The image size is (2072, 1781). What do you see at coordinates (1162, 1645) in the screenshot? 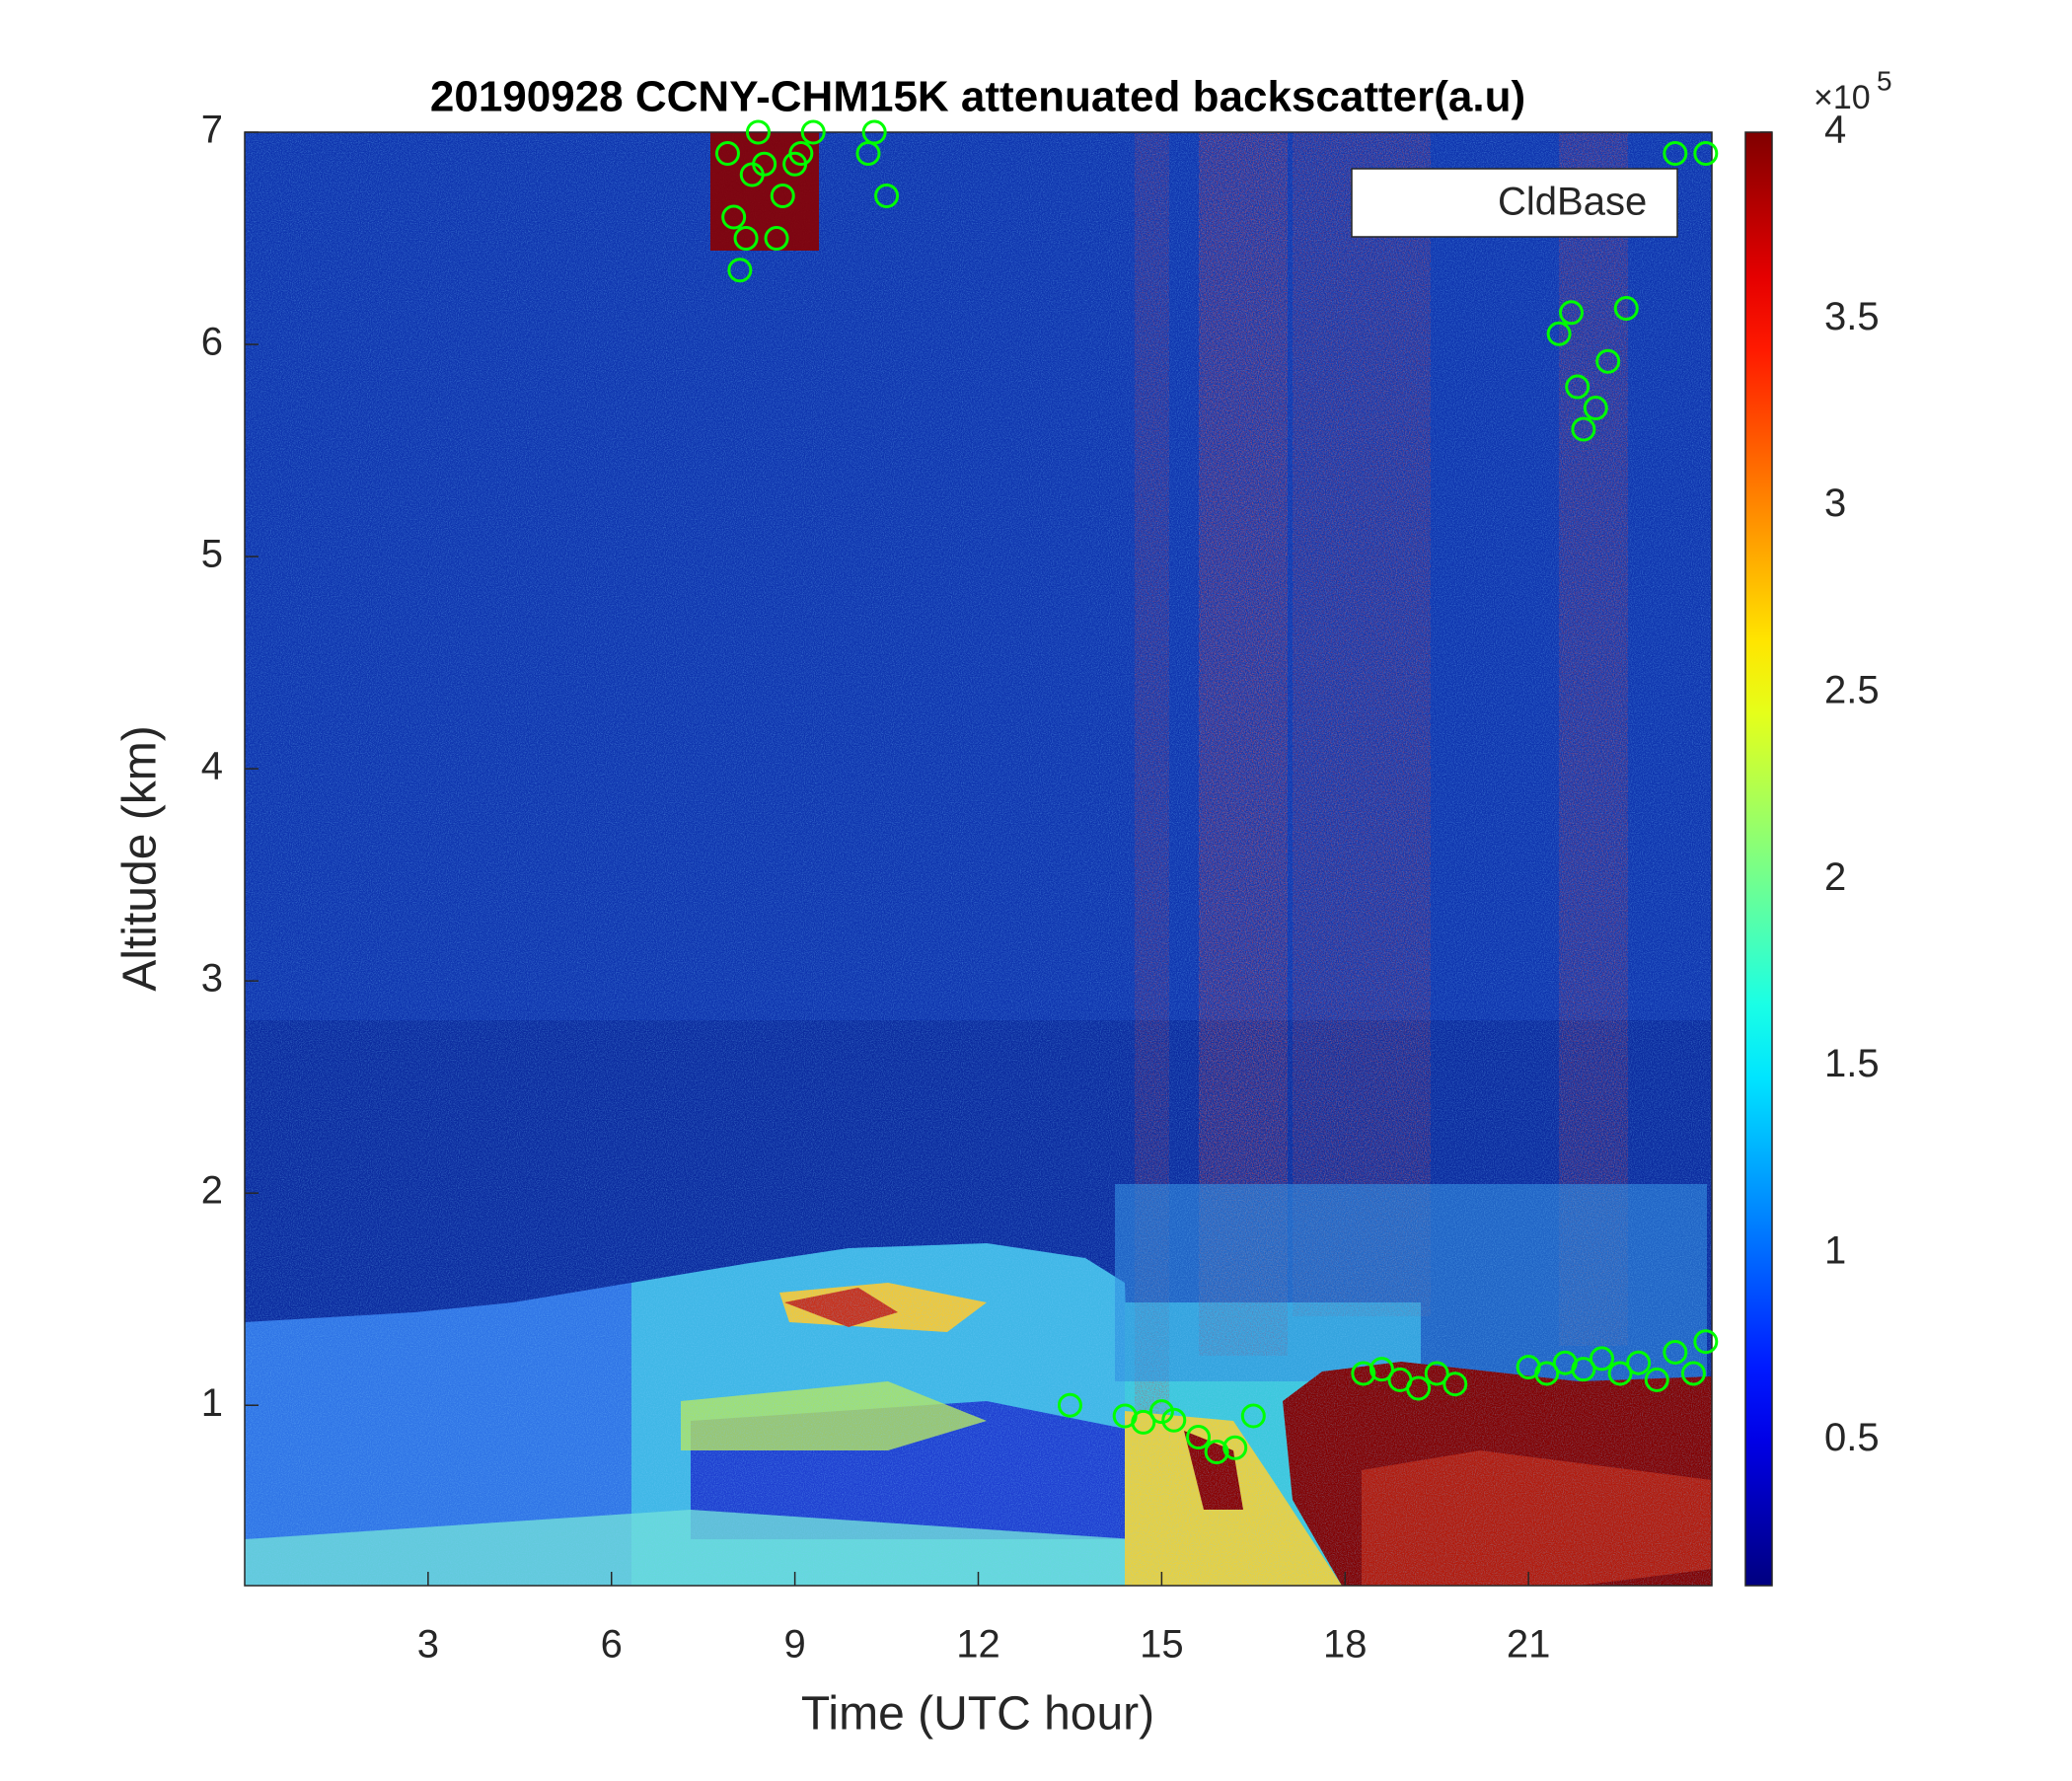
I see `x-tick-label: 15` at bounding box center [1162, 1645].